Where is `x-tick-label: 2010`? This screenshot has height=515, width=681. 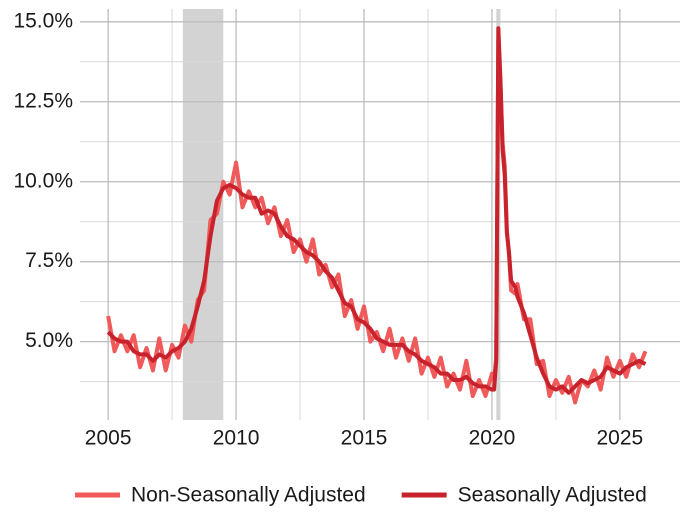
x-tick-label: 2010 is located at coordinates (236, 438).